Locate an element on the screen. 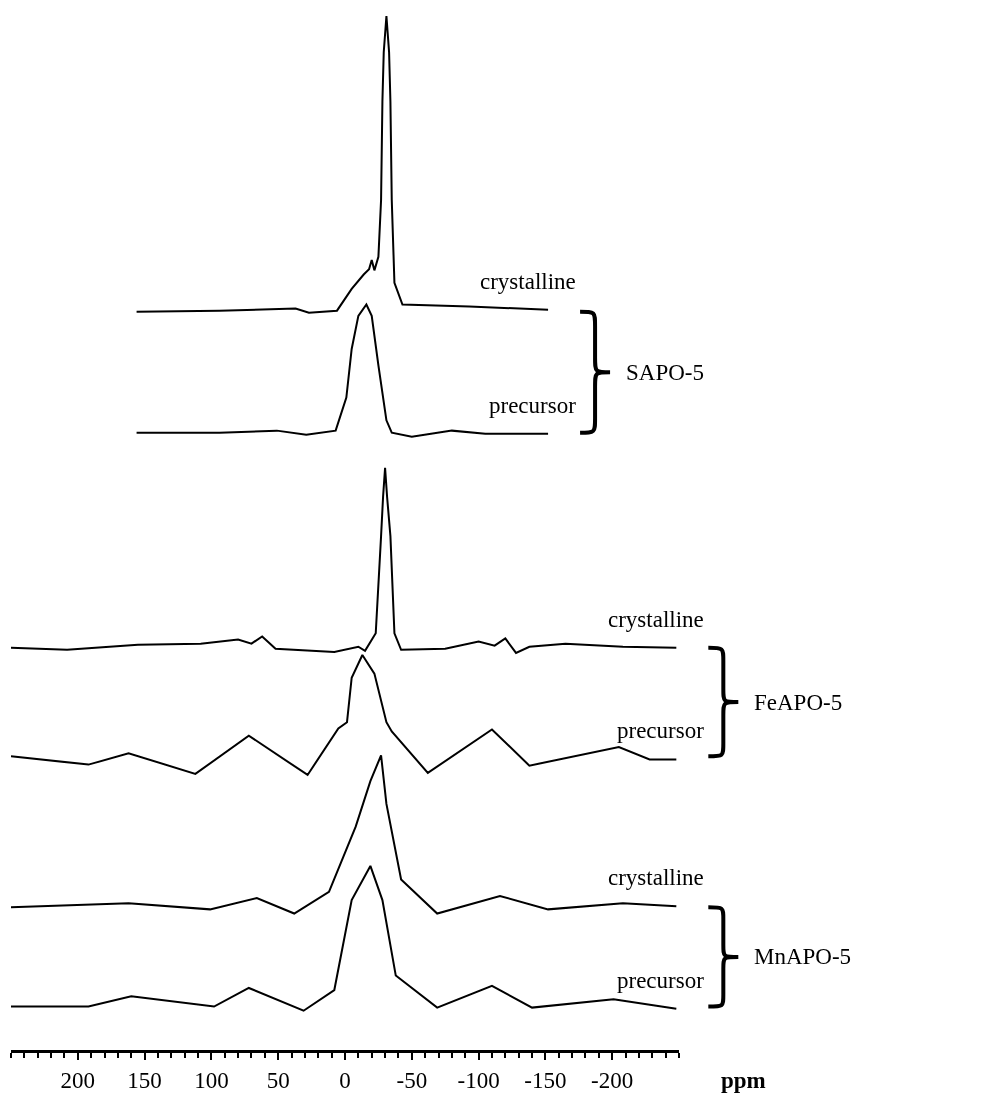  x-tick-label: -100 is located at coordinates (478, 1080).